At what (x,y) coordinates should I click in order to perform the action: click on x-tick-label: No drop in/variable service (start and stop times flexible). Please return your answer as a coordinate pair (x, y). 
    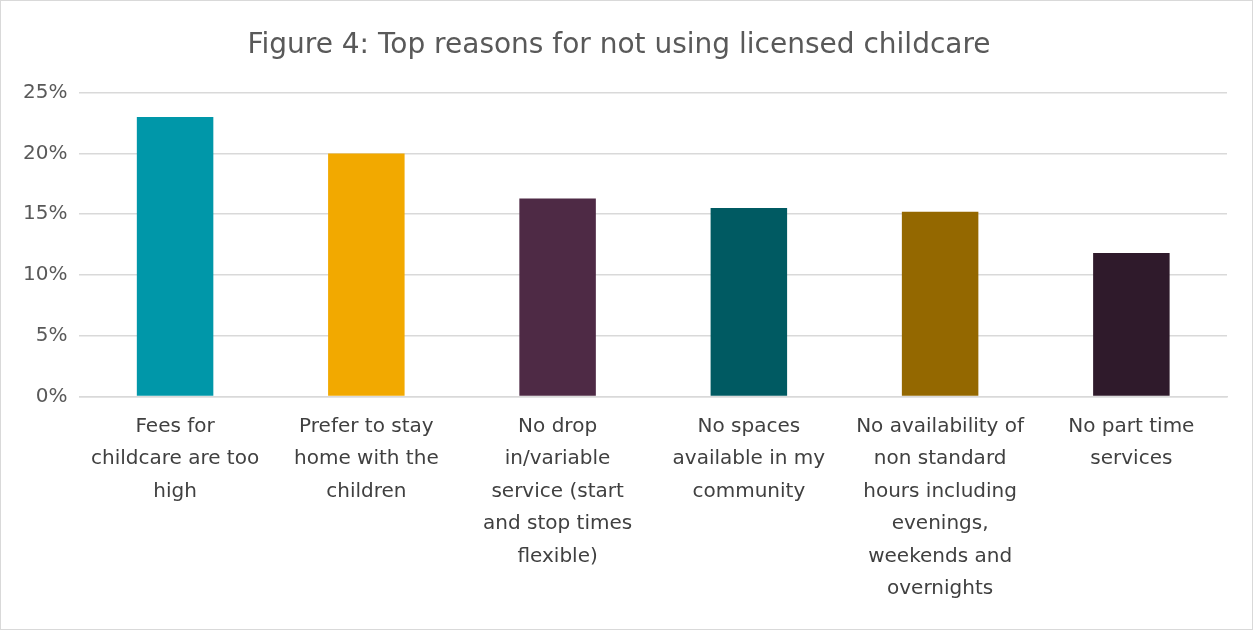
    Looking at the image, I should click on (558, 490).